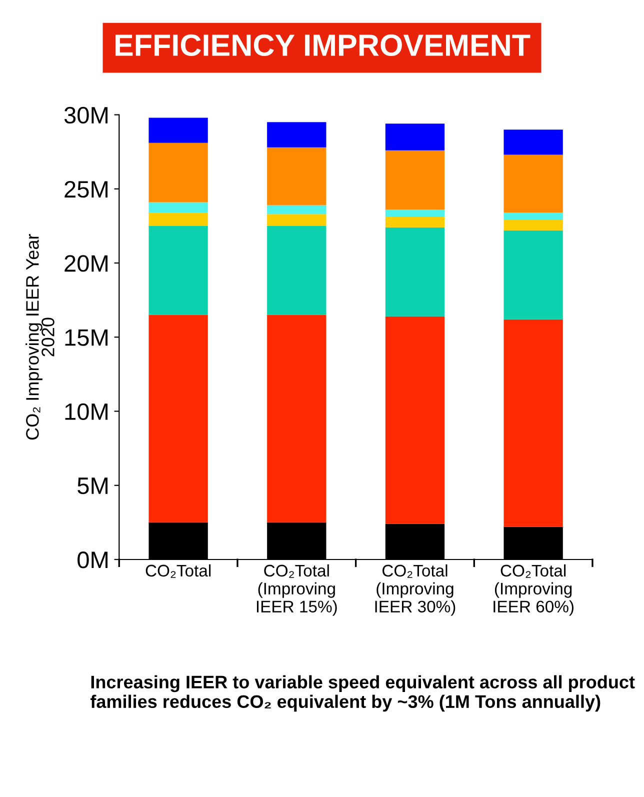  Describe the element at coordinates (86, 189) in the screenshot. I see `y-tick-label: 25M` at that location.